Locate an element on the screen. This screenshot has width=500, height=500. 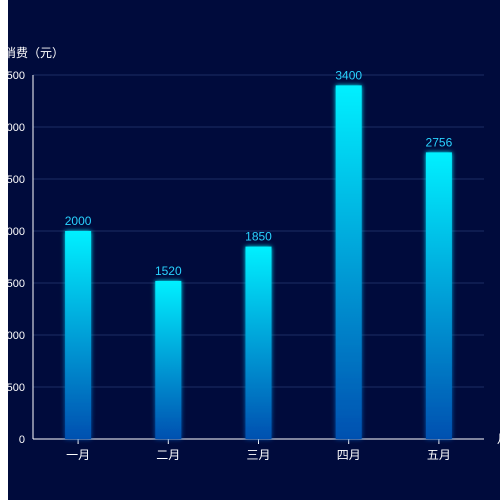
x-tick-label: 五月 is located at coordinates (439, 455).